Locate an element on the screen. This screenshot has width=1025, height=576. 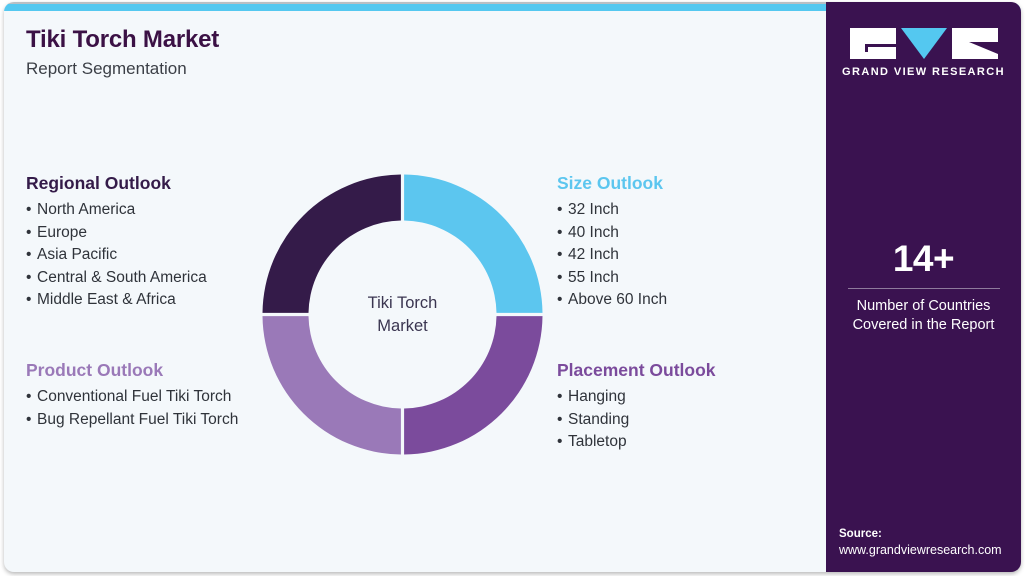
page-title: Tiki Torch Market is located at coordinates (123, 39).